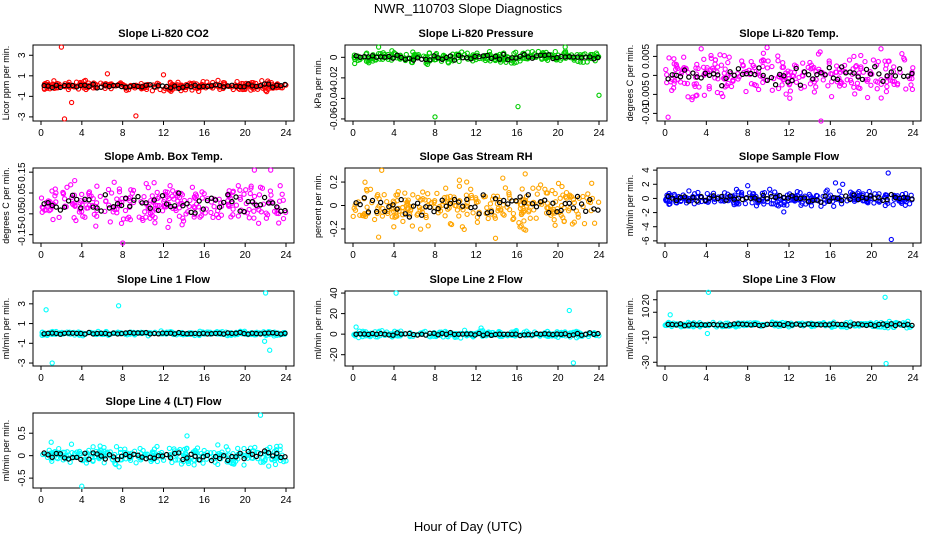 The image size is (936, 540). What do you see at coordinates (334, 118) in the screenshot?
I see `y-tick-label: -0.06` at bounding box center [334, 118].